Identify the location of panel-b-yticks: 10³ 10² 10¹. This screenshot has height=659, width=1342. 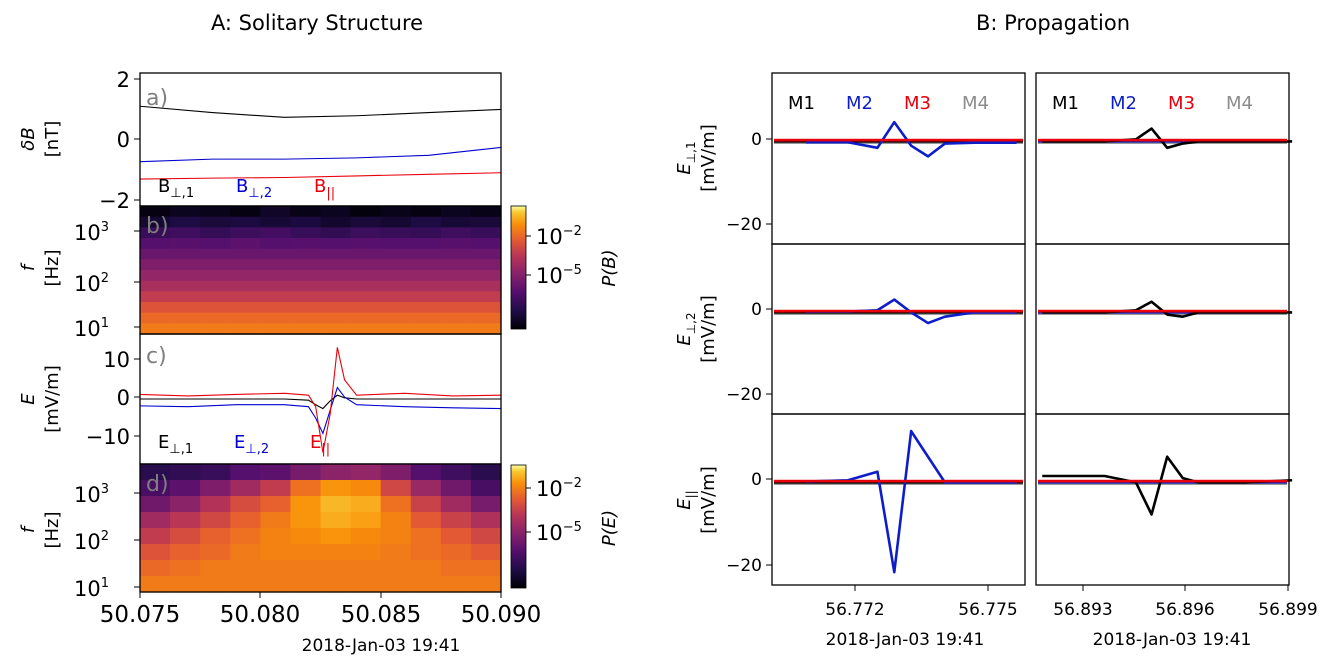
(107, 280).